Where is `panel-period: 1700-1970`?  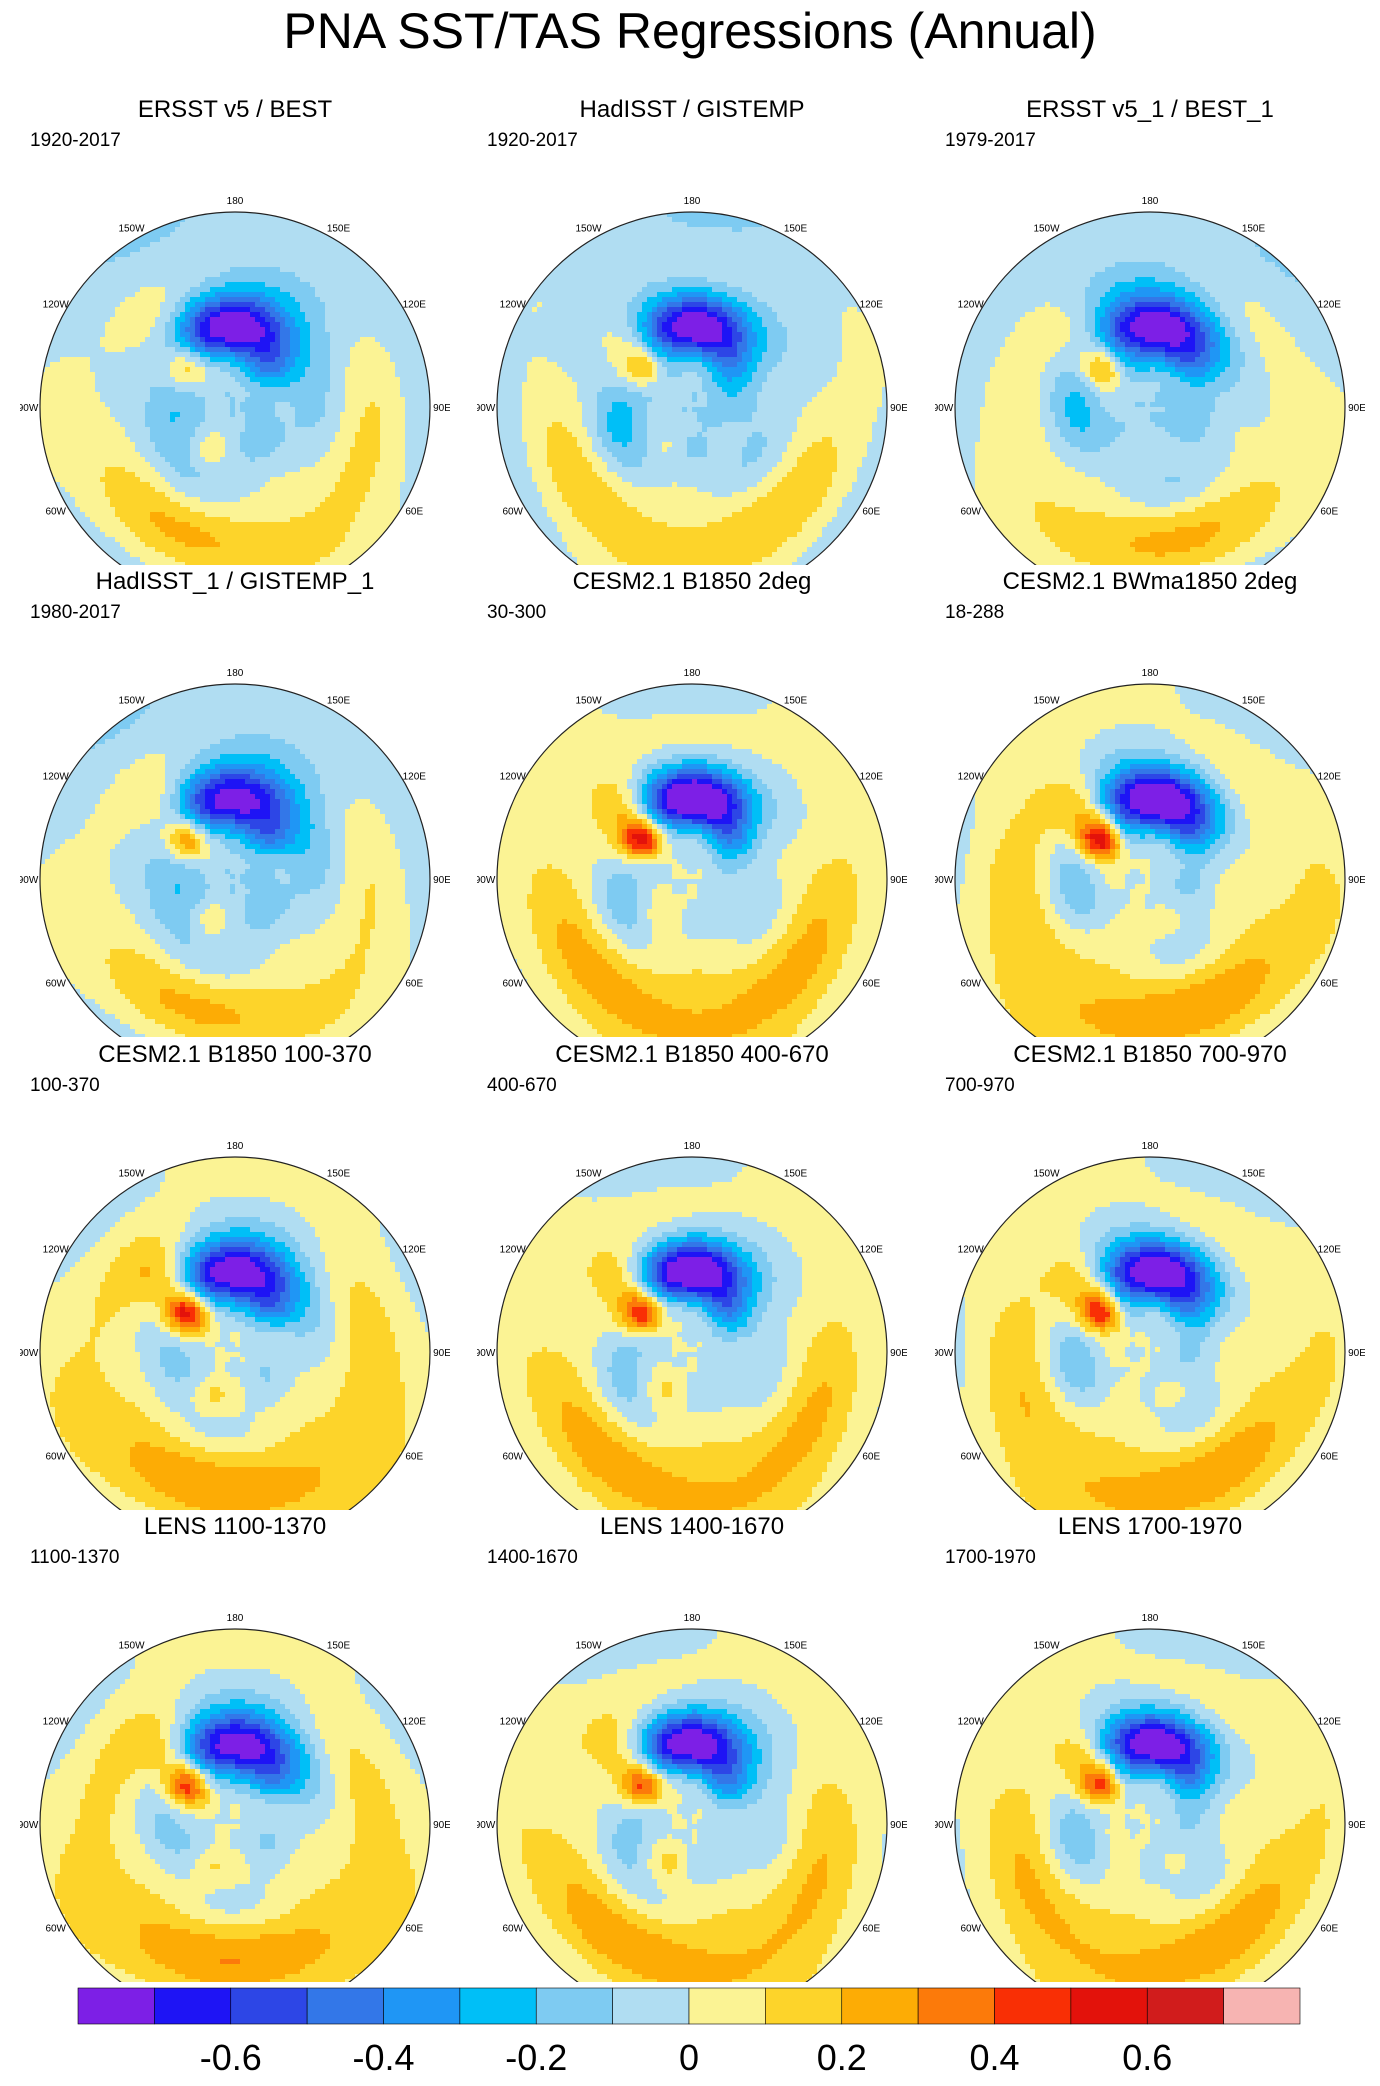 panel-period: 1700-1970 is located at coordinates (990, 1558).